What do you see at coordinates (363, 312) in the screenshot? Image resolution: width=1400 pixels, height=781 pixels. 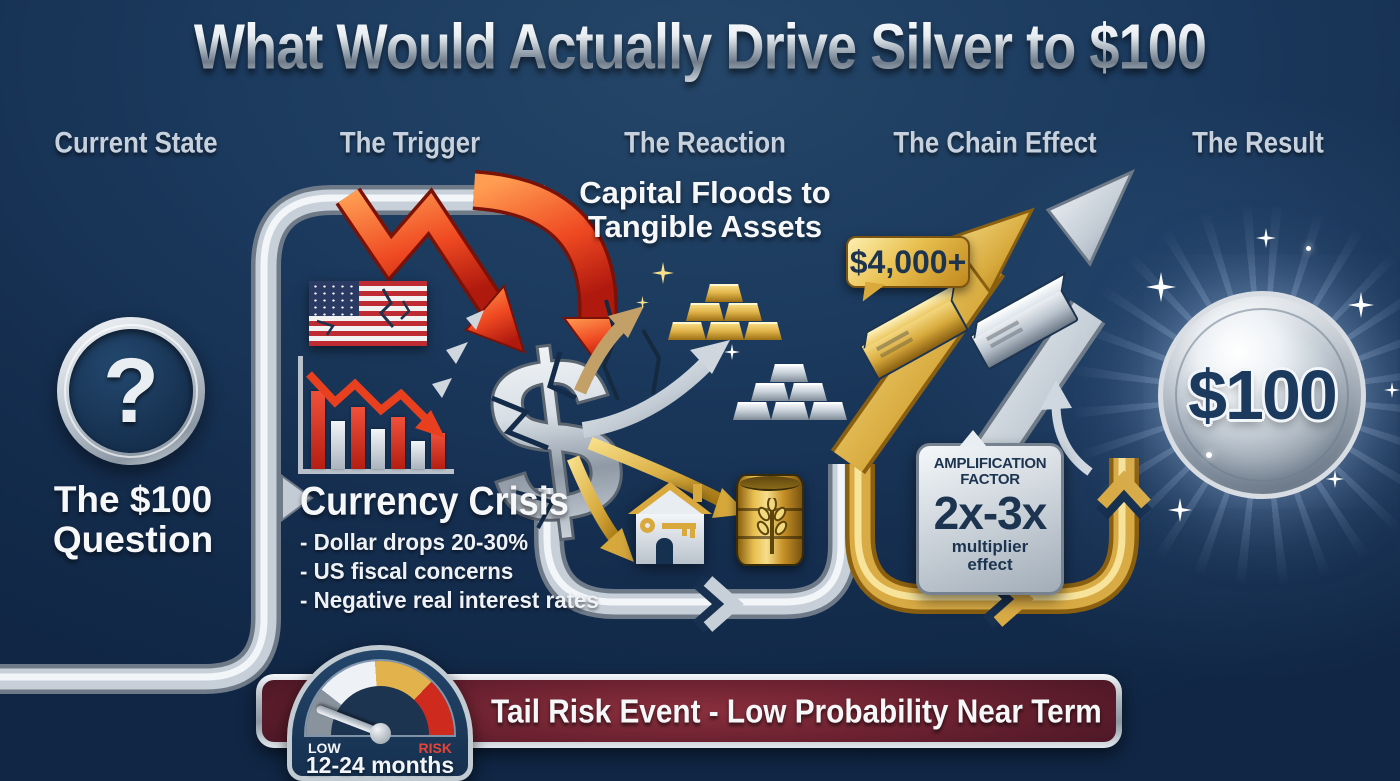 I see `flag-cracks` at bounding box center [363, 312].